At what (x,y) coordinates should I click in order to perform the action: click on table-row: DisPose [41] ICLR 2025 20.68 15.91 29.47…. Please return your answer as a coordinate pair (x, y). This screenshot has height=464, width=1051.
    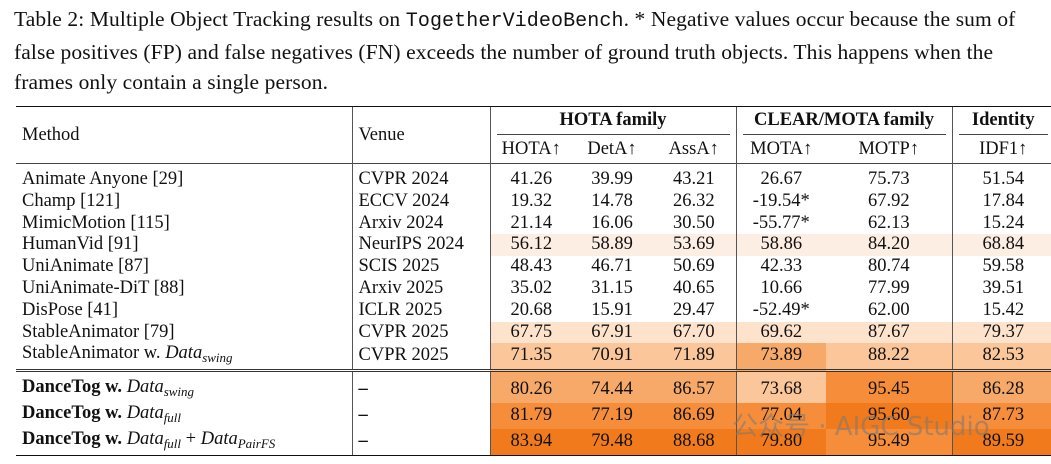
    Looking at the image, I should click on (533, 310).